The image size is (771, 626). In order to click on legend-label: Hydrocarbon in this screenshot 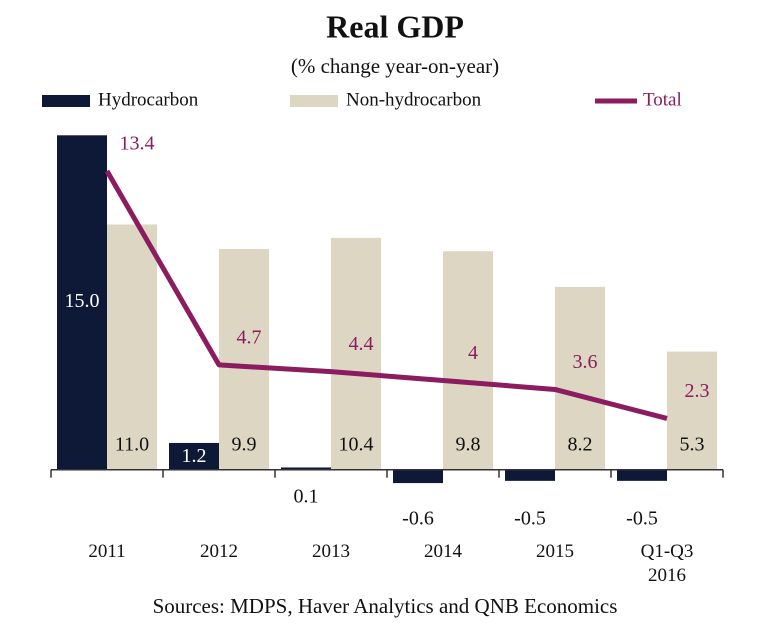, I will do `click(148, 99)`.